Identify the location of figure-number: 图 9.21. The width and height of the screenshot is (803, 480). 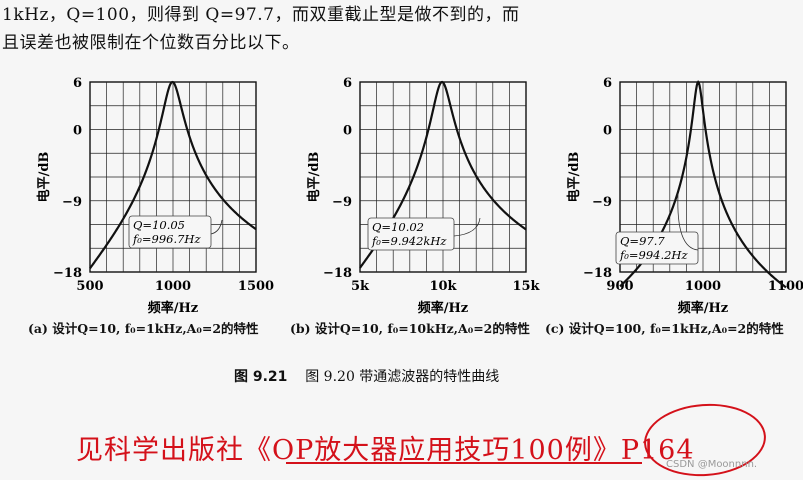
(261, 377).